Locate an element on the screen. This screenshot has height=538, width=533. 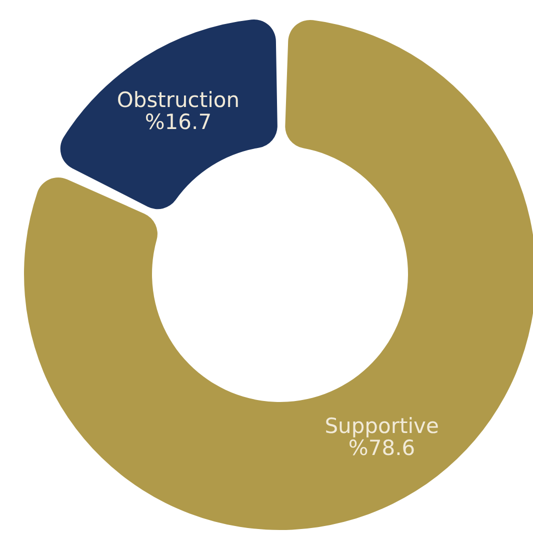
slice-label: Supportive is located at coordinates (381, 426).